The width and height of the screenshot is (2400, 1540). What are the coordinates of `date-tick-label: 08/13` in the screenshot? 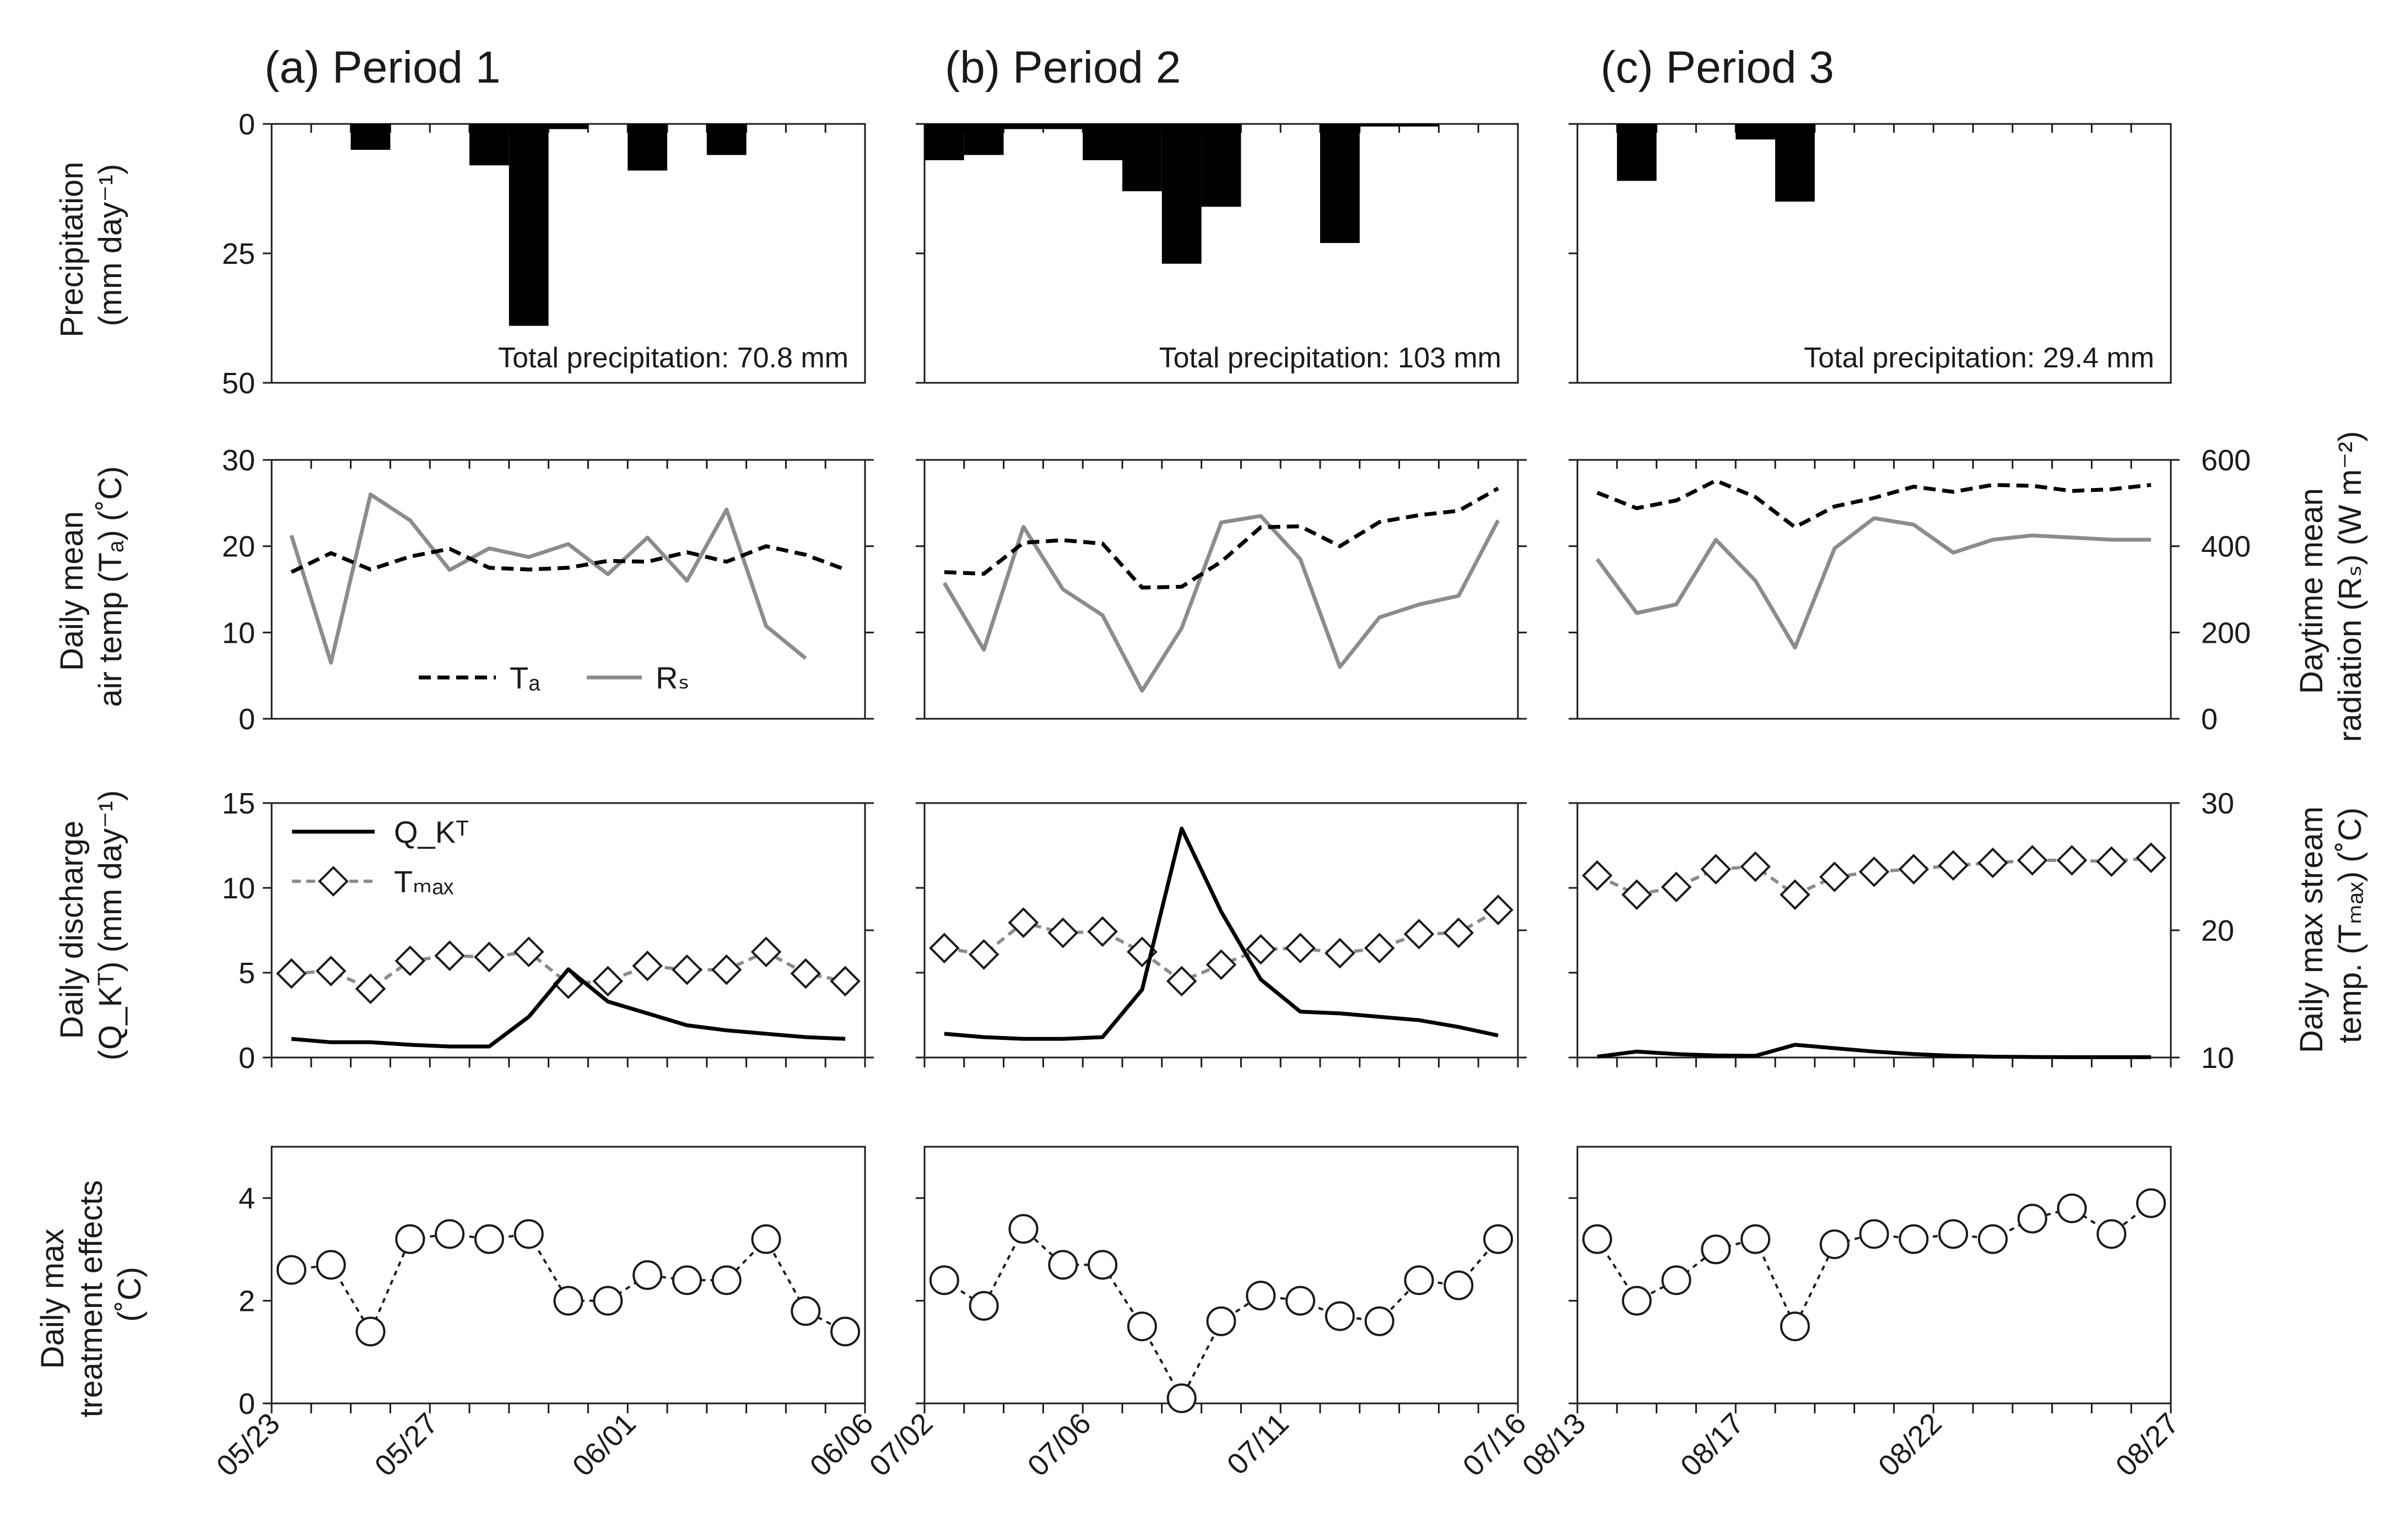 It's located at (1554, 1445).